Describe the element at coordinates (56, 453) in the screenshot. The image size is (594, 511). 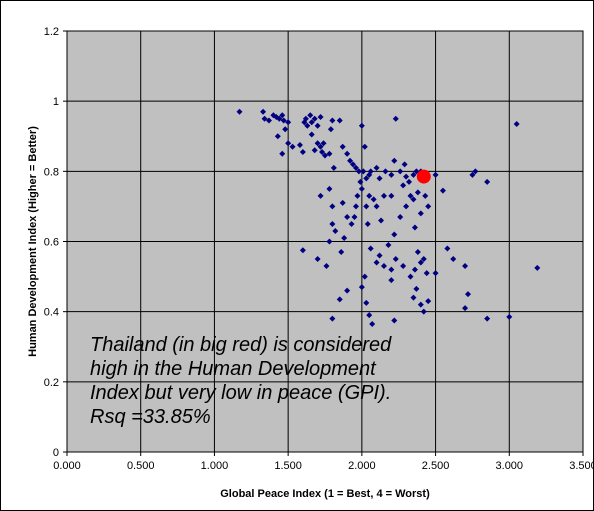
I see `y-tick-label: 0` at that location.